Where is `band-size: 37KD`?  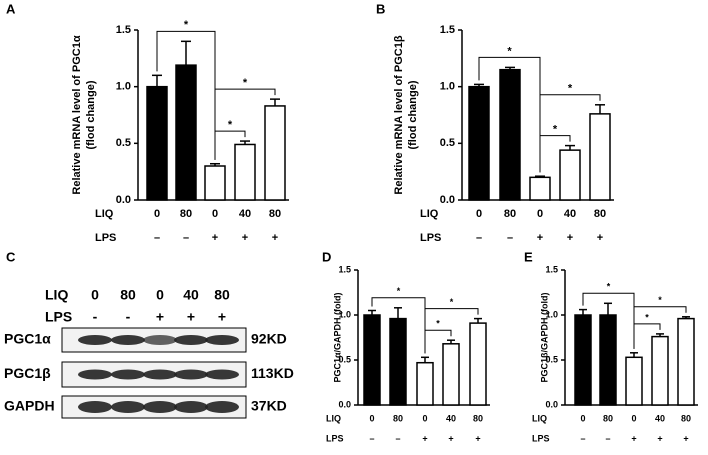
band-size: 37KD is located at coordinates (269, 406).